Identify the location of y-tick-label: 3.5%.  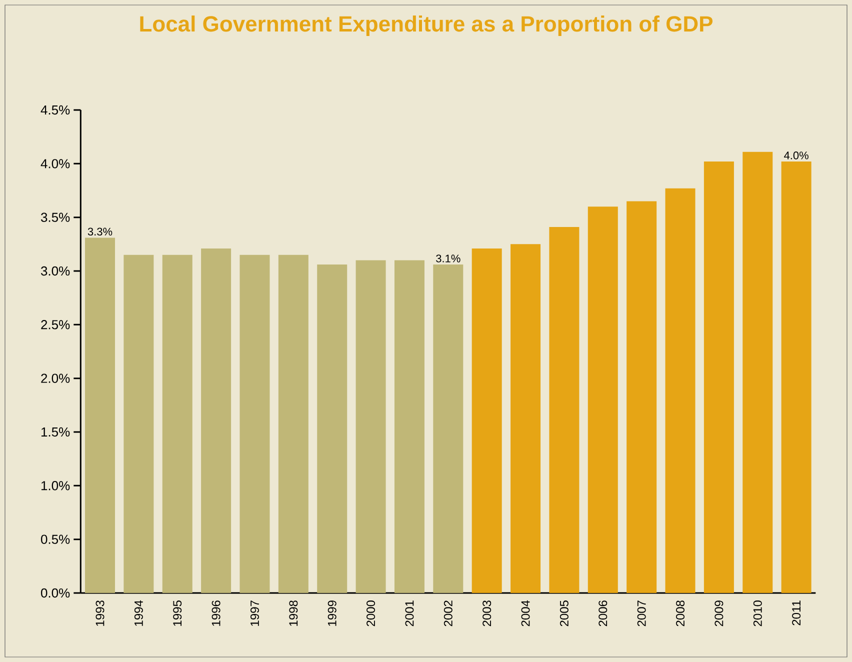
(55, 217).